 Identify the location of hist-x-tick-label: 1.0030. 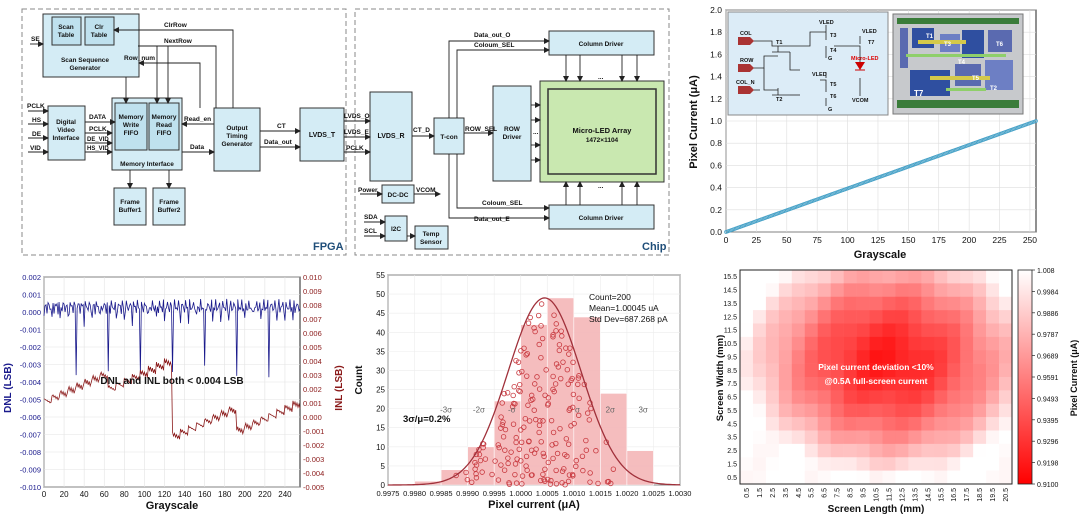
(680, 493).